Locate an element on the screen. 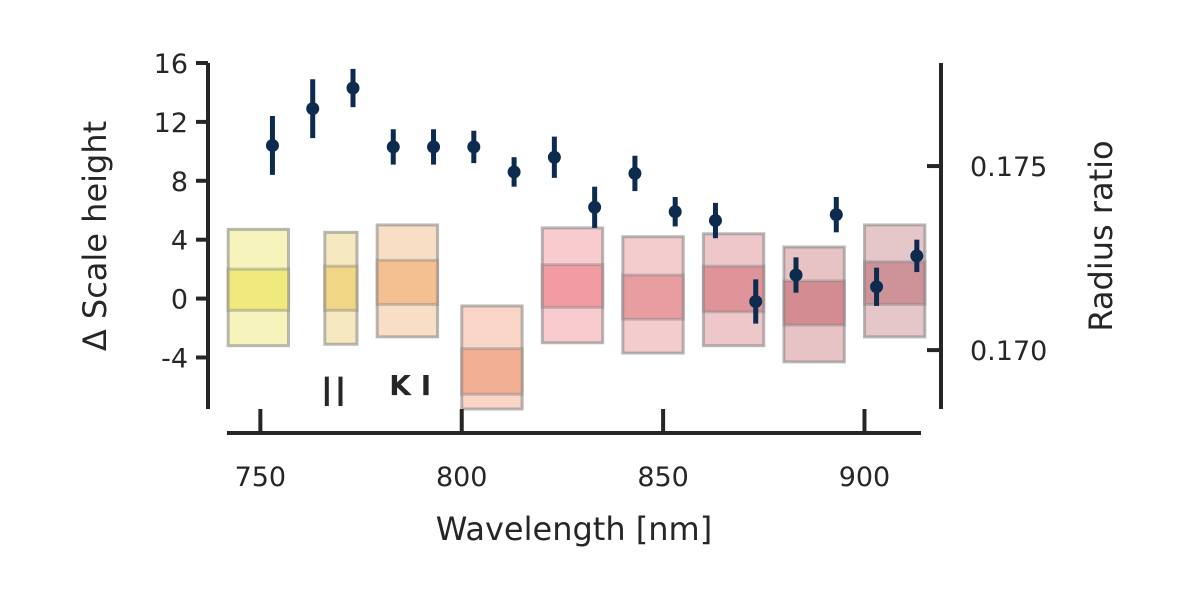 Image resolution: width=1200 pixels, height=600 pixels. x-tick-label-850: 850 is located at coordinates (663, 477).